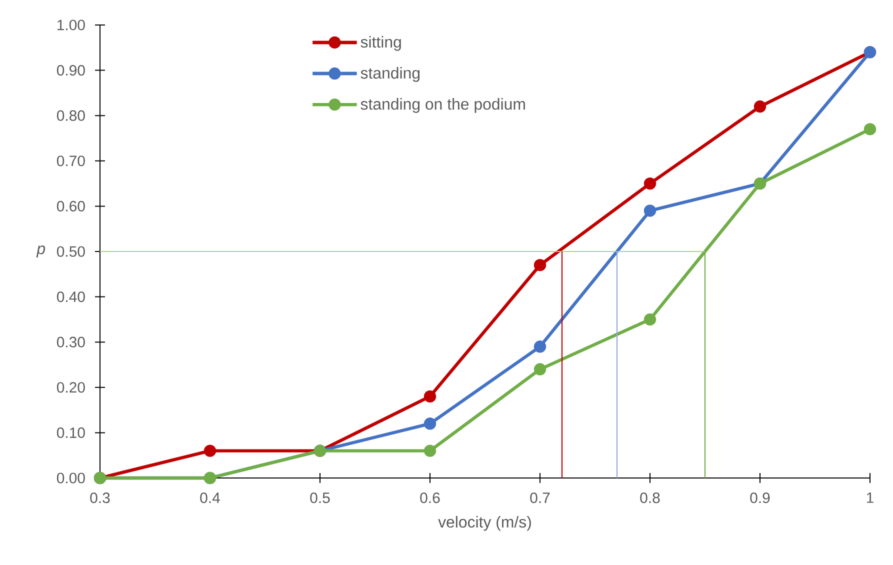  What do you see at coordinates (70, 70) in the screenshot?
I see `y-tick-label: 0.90` at bounding box center [70, 70].